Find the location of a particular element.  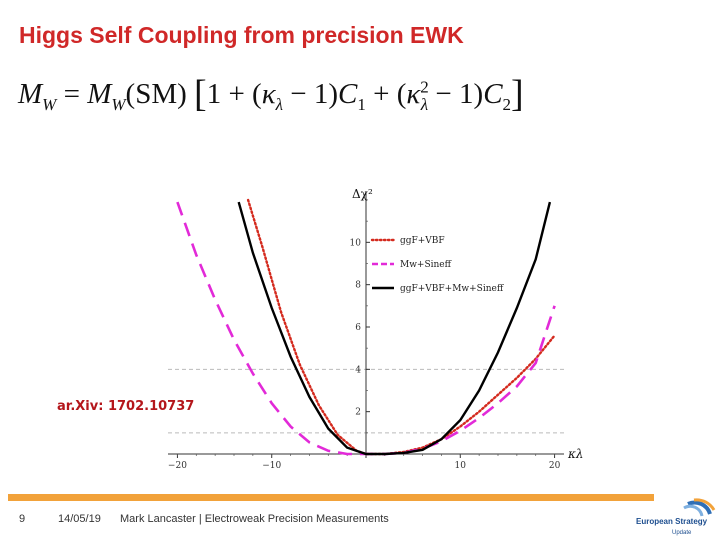

footer-bar is located at coordinates (331, 497).